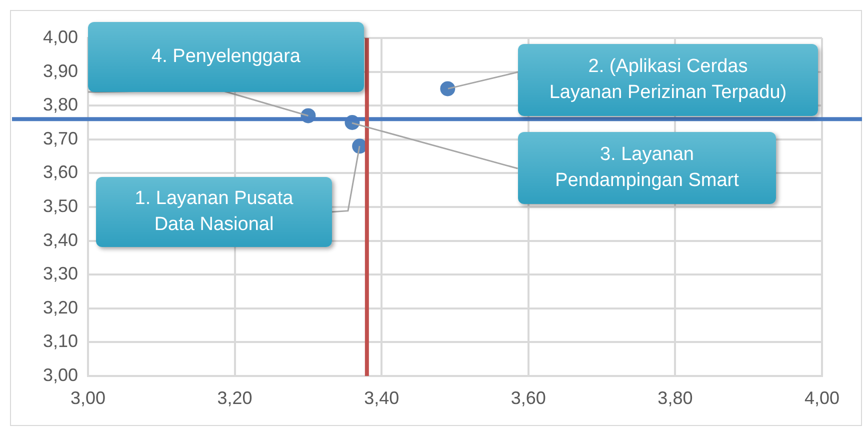 This screenshot has width=864, height=428. What do you see at coordinates (668, 80) in the screenshot?
I see `annotation: 2. (Aplikasi Cerdas Layanan Perizinan Terpadu)` at bounding box center [668, 80].